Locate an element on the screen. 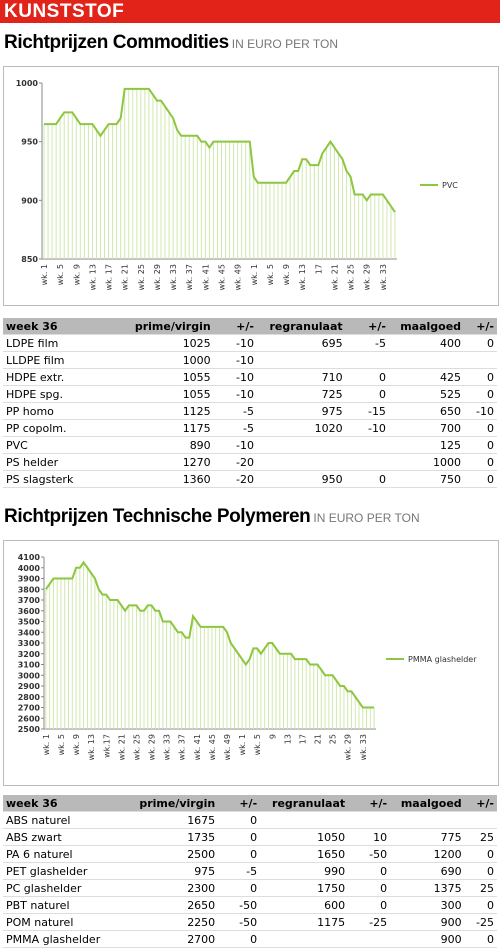  x-tick-label: 21 is located at coordinates (318, 739).